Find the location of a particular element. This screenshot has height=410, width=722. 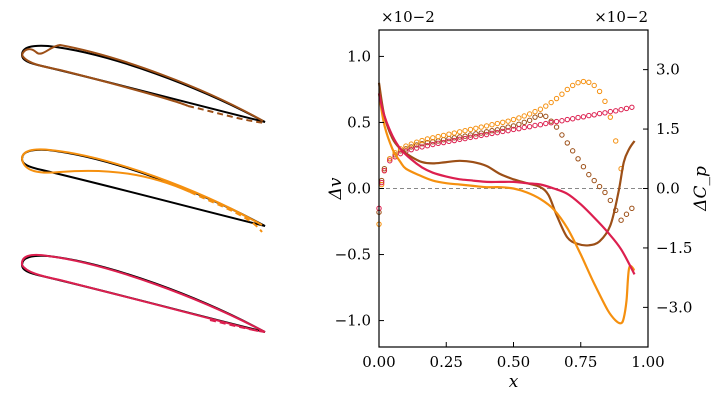

series-crimson-cp is located at coordinates (505, 158).